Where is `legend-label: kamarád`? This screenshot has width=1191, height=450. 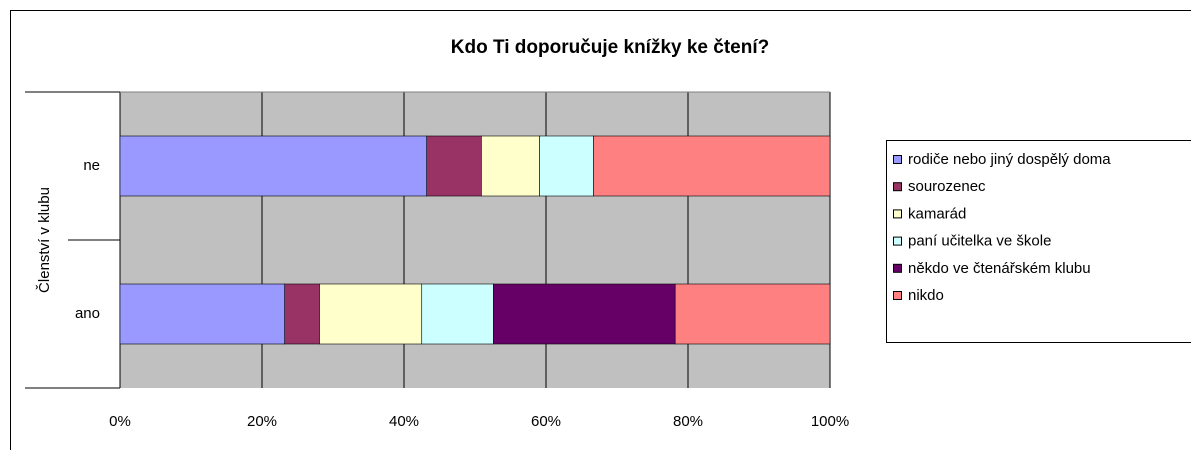 legend-label: kamarád is located at coordinates (937, 213).